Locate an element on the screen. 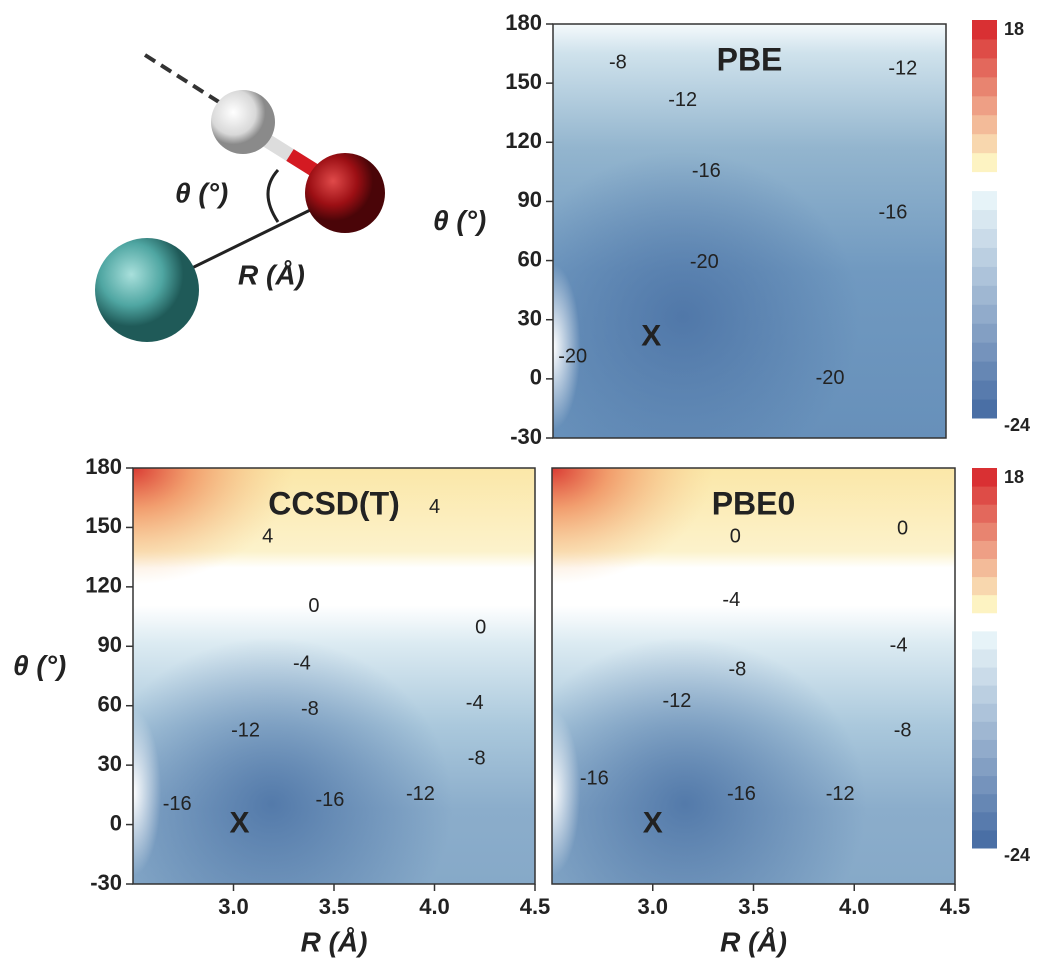 This screenshot has height=972, width=1038. hydrogen-atom is located at coordinates (243, 122).